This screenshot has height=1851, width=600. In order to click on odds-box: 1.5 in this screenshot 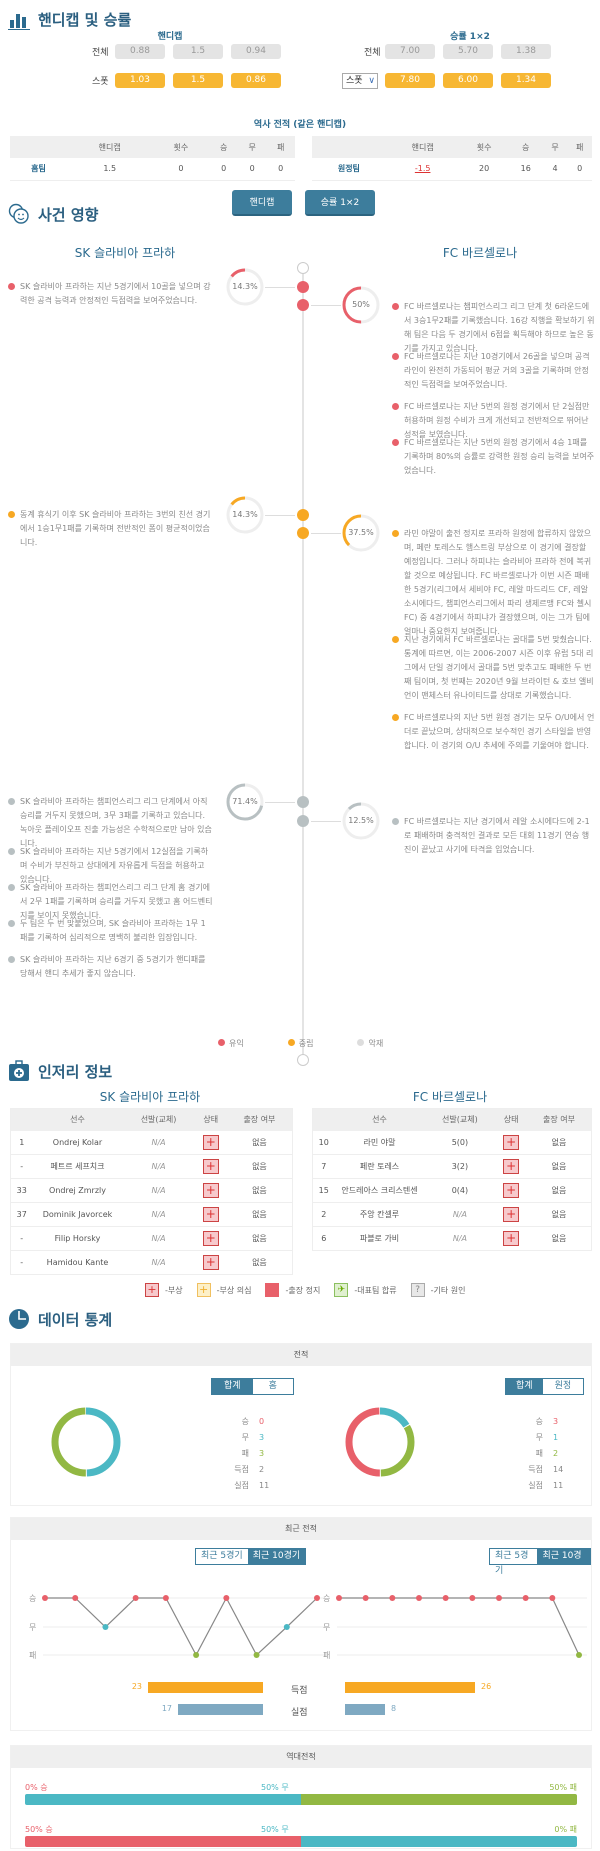, I will do `click(198, 51)`.